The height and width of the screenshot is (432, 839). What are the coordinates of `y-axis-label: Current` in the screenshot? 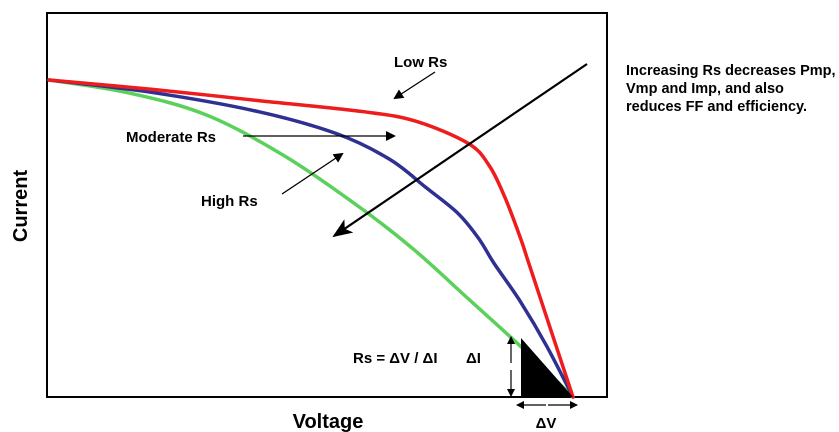 It's located at (21, 206).